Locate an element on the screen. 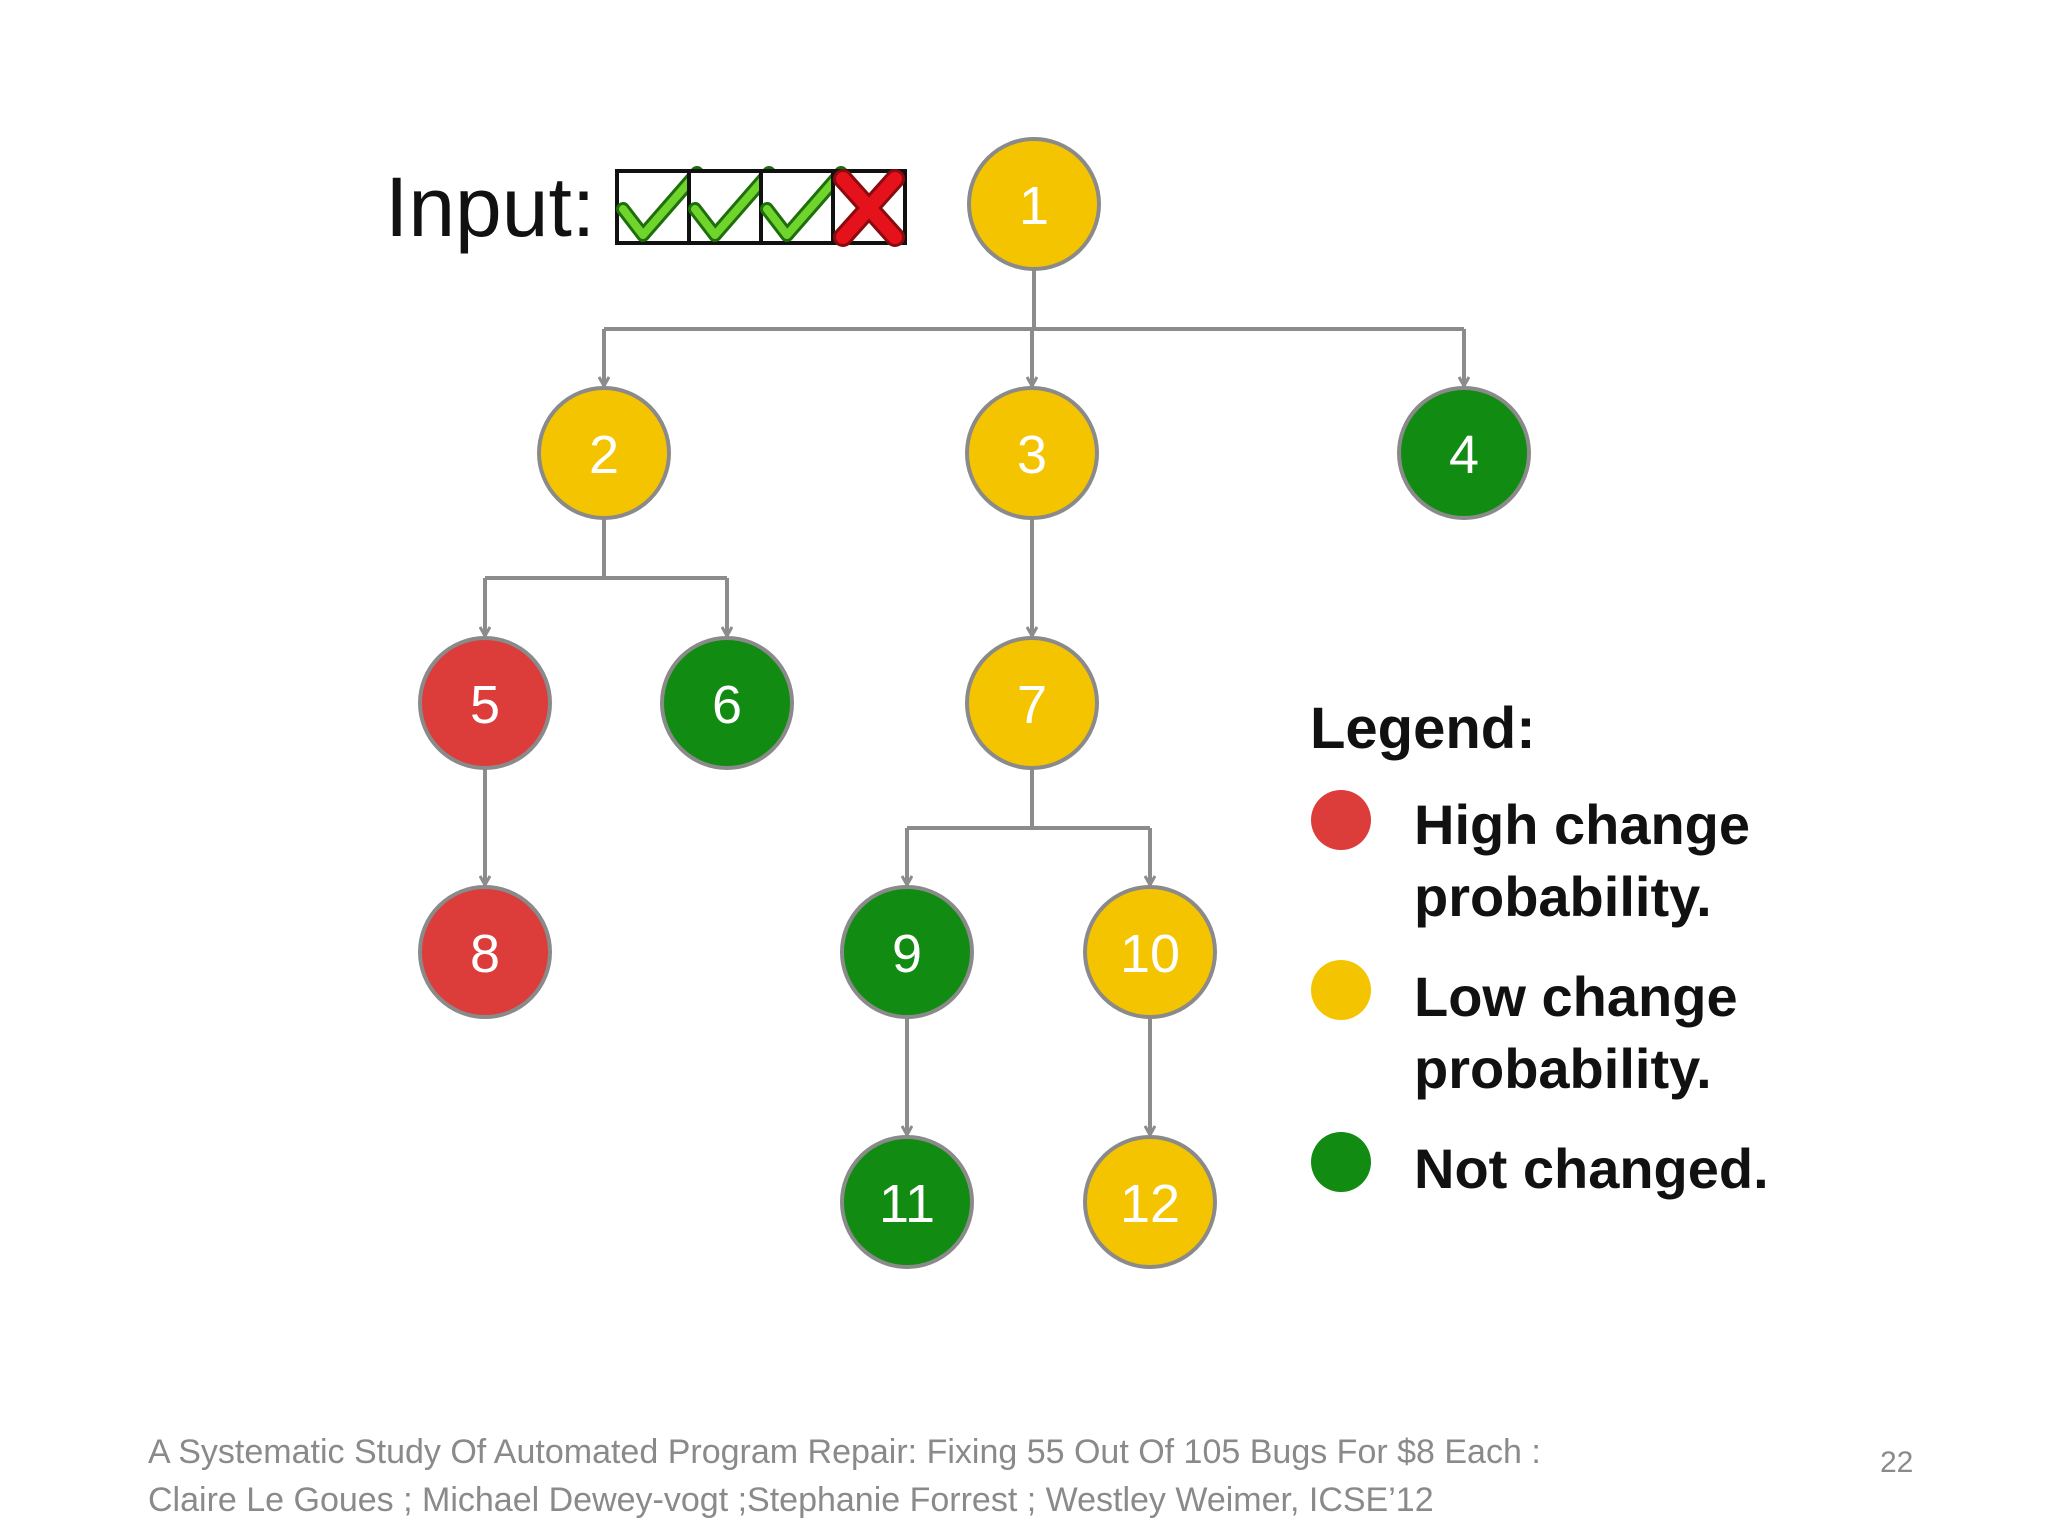 This screenshot has height=1536, width=2048. legend-item-unchanged: Not changed. is located at coordinates (1540, 1166).